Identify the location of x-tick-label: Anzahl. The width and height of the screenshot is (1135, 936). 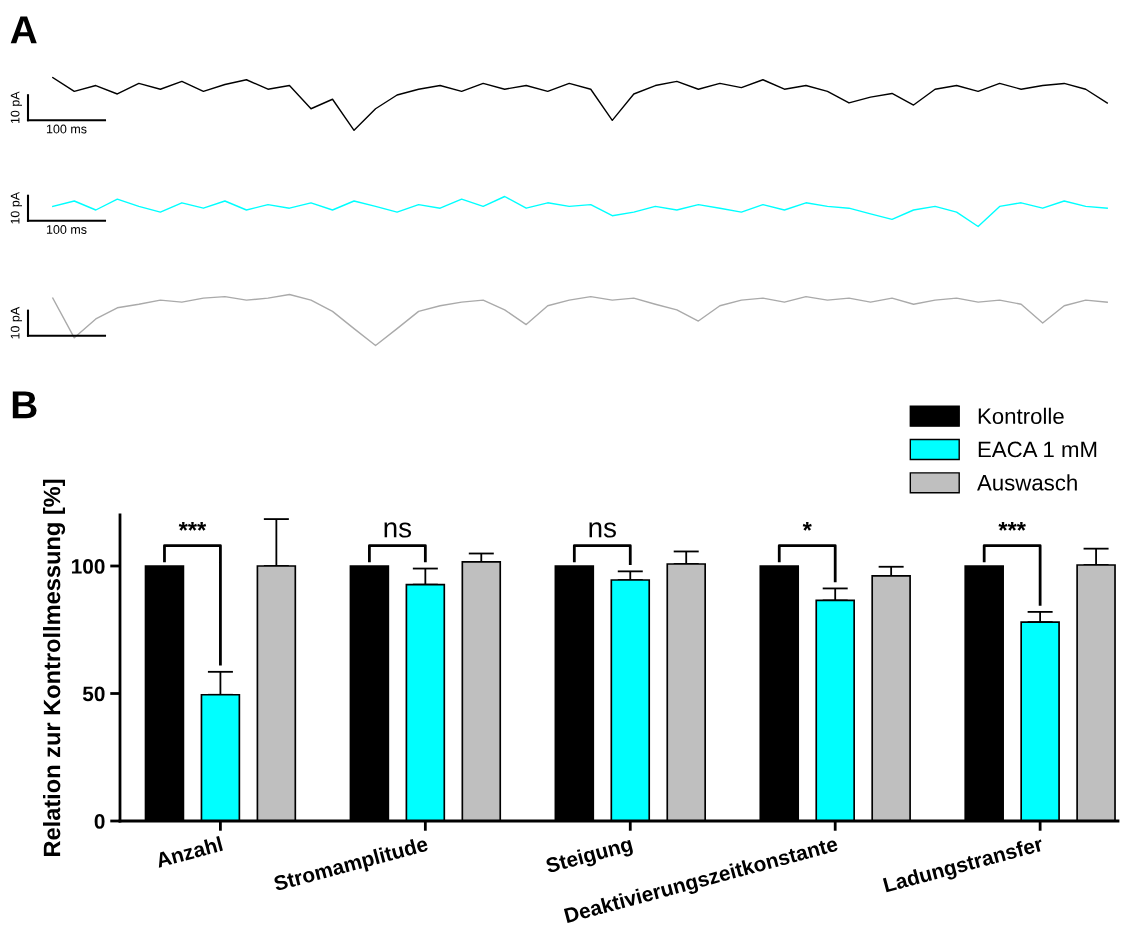
(188, 851).